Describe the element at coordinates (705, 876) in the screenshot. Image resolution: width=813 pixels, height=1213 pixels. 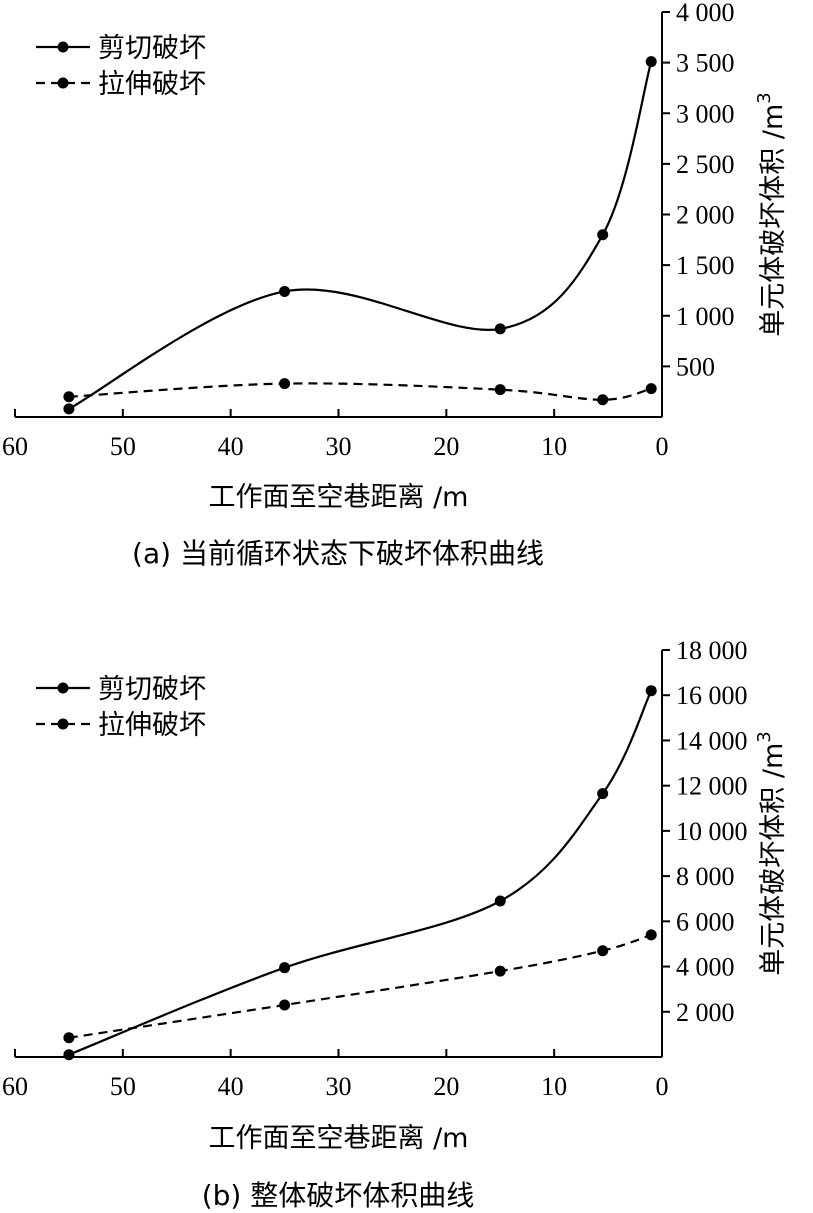
I see `y-tick-label: 8 000` at that location.